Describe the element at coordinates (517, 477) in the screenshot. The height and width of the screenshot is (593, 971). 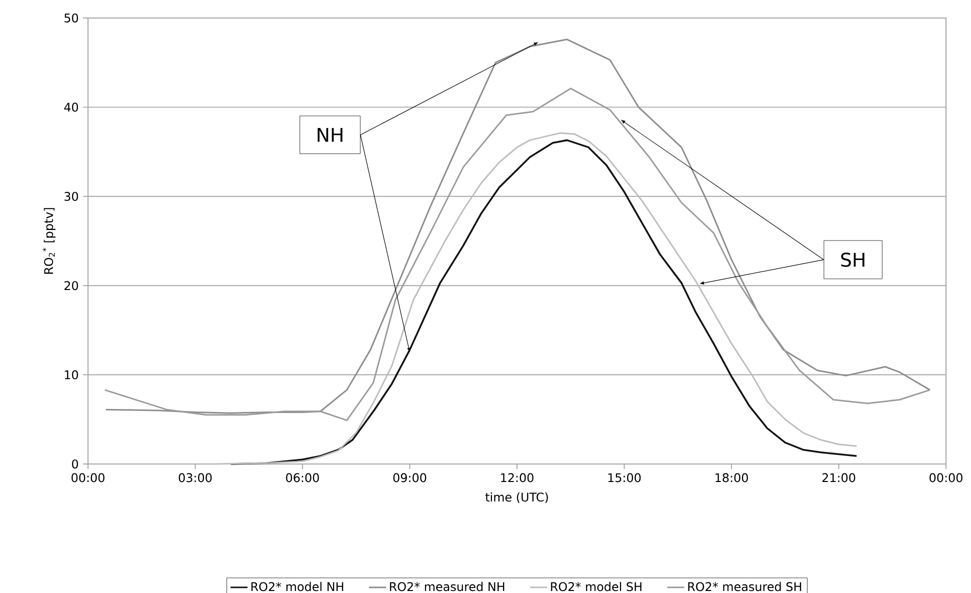
I see `x-tick-label: 12:00` at that location.